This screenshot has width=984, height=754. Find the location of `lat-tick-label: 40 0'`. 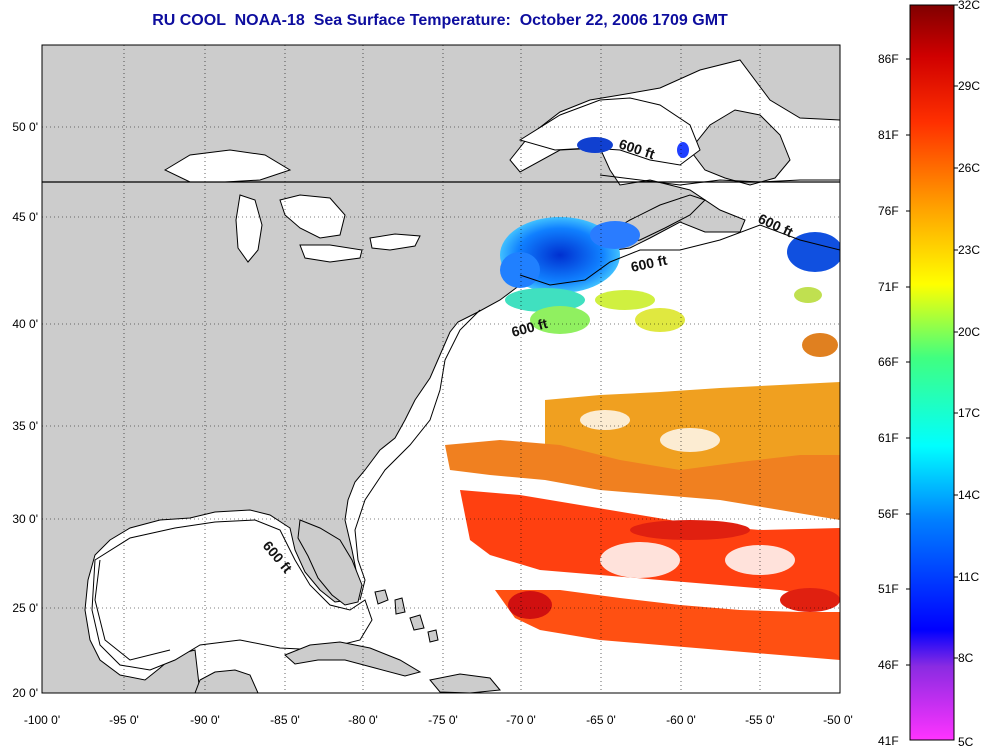

lat-tick-label: 40 0' is located at coordinates (25, 324).